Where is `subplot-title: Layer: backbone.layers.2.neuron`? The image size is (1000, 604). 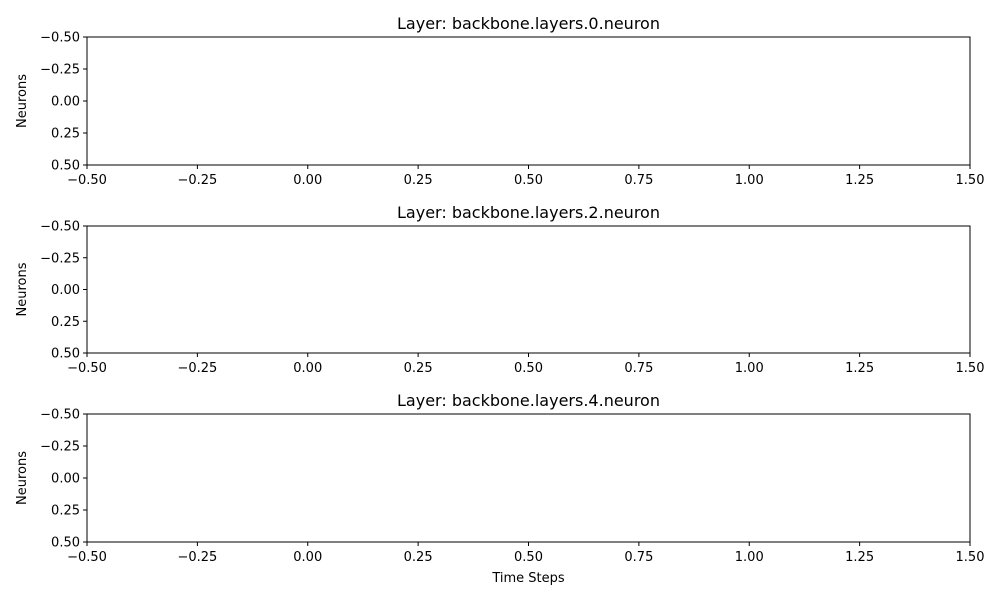
subplot-title: Layer: backbone.layers.2.neuron is located at coordinates (528, 212).